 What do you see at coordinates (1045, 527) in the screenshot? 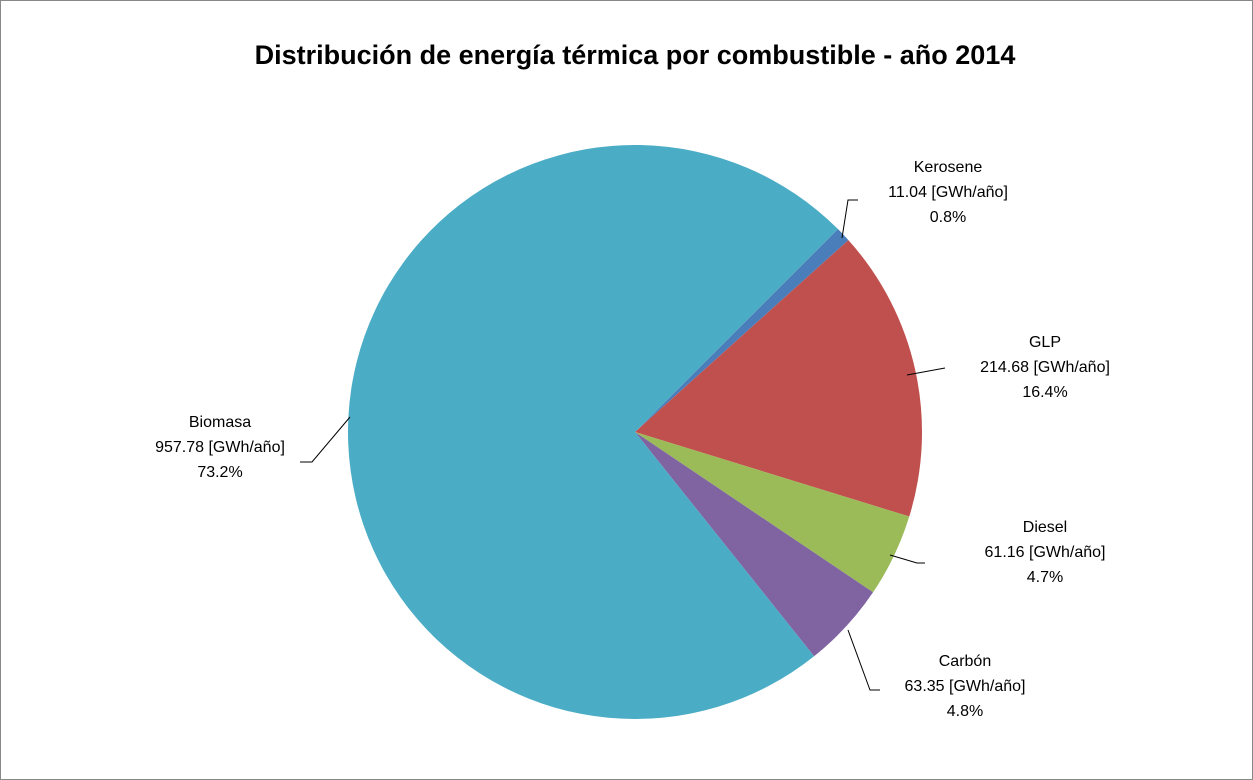
I see `category-label: Diesel` at bounding box center [1045, 527].